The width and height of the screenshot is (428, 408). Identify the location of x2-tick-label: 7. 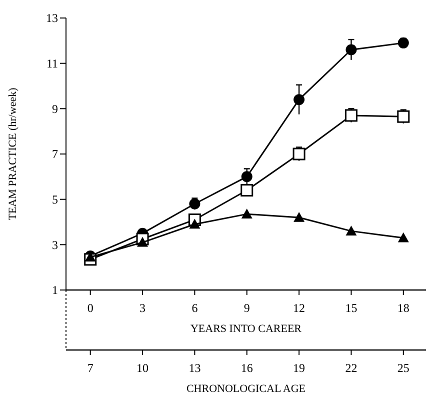
(90, 368).